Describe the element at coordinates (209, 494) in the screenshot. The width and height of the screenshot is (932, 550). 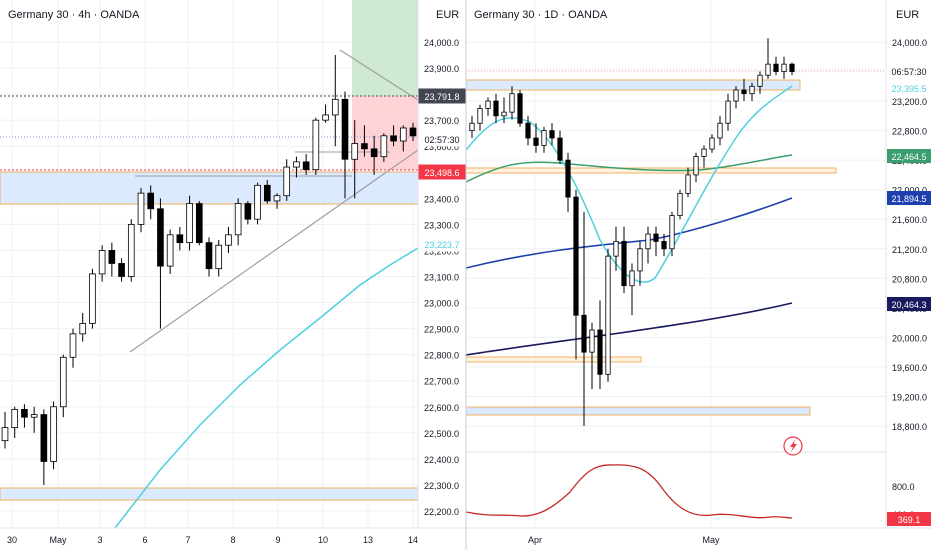
I see `lower-zone-left` at that location.